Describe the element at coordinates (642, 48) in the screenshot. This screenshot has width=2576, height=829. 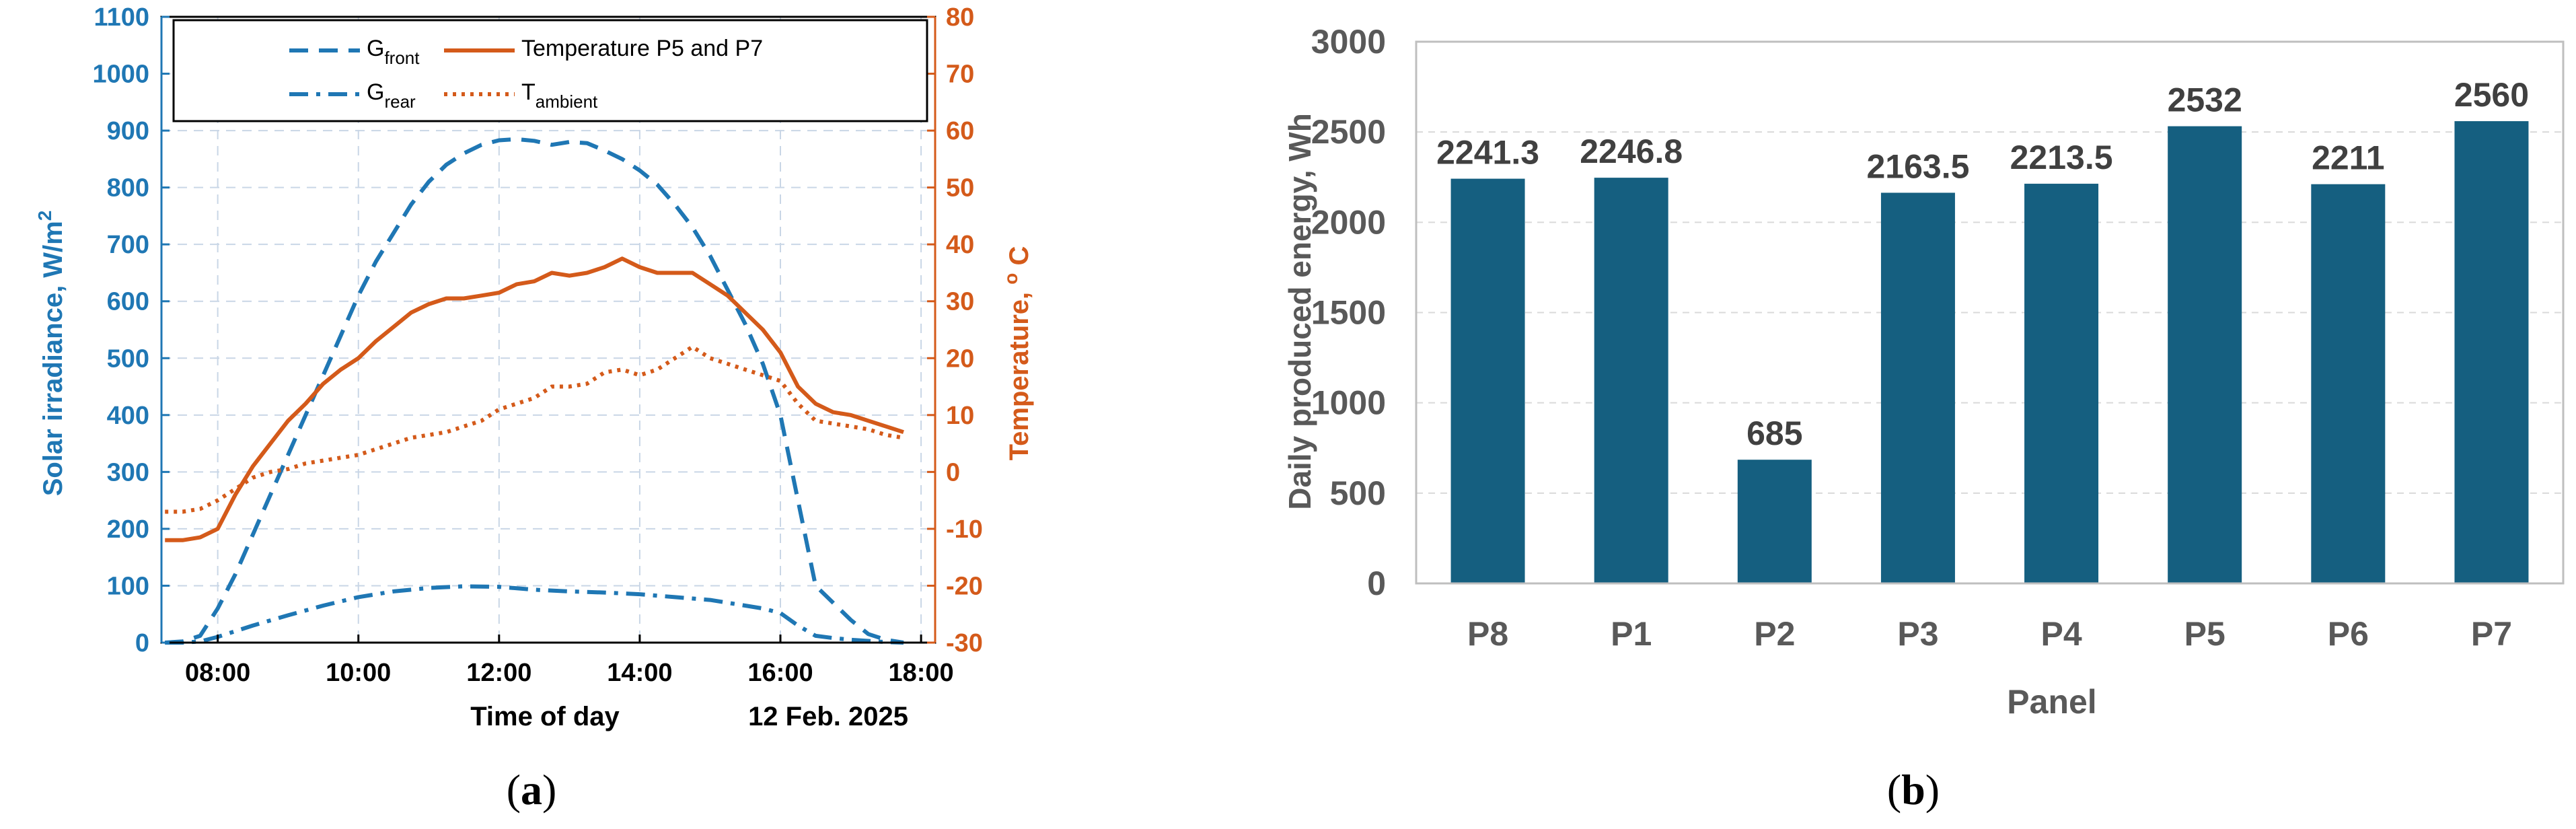
I see `legend-label-temperature-p5-p7: Temperature P5 and P7` at that location.